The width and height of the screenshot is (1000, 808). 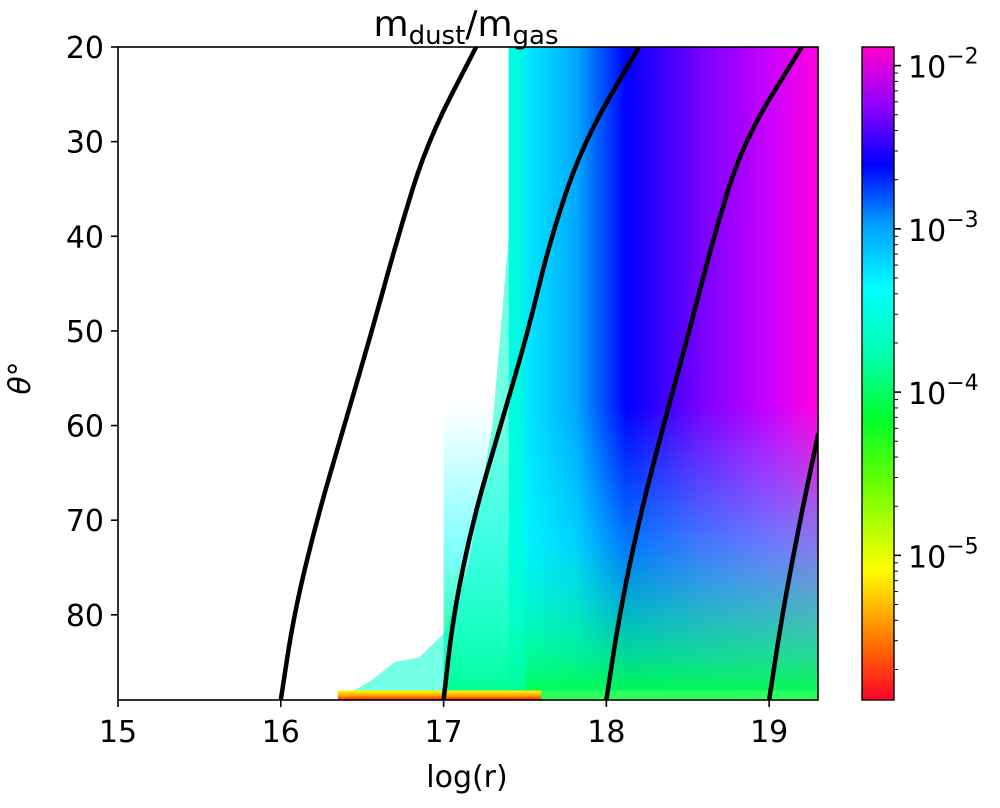 What do you see at coordinates (85, 427) in the screenshot?
I see `y-tick-label: 60` at bounding box center [85, 427].